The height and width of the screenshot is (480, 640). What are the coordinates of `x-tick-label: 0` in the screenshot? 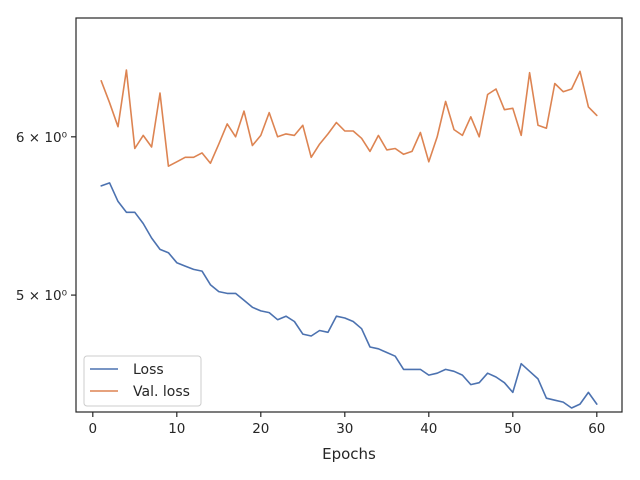 It's located at (93, 429).